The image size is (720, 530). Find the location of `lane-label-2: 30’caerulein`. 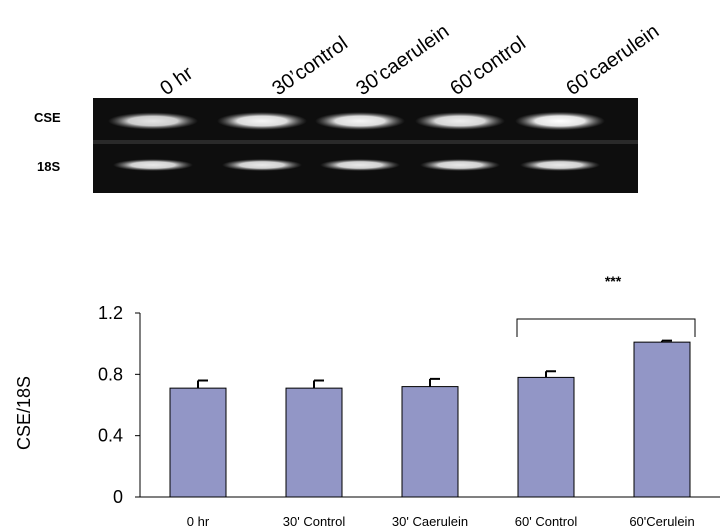

lane-label-2: 30’caerulein is located at coordinates (402, 60).